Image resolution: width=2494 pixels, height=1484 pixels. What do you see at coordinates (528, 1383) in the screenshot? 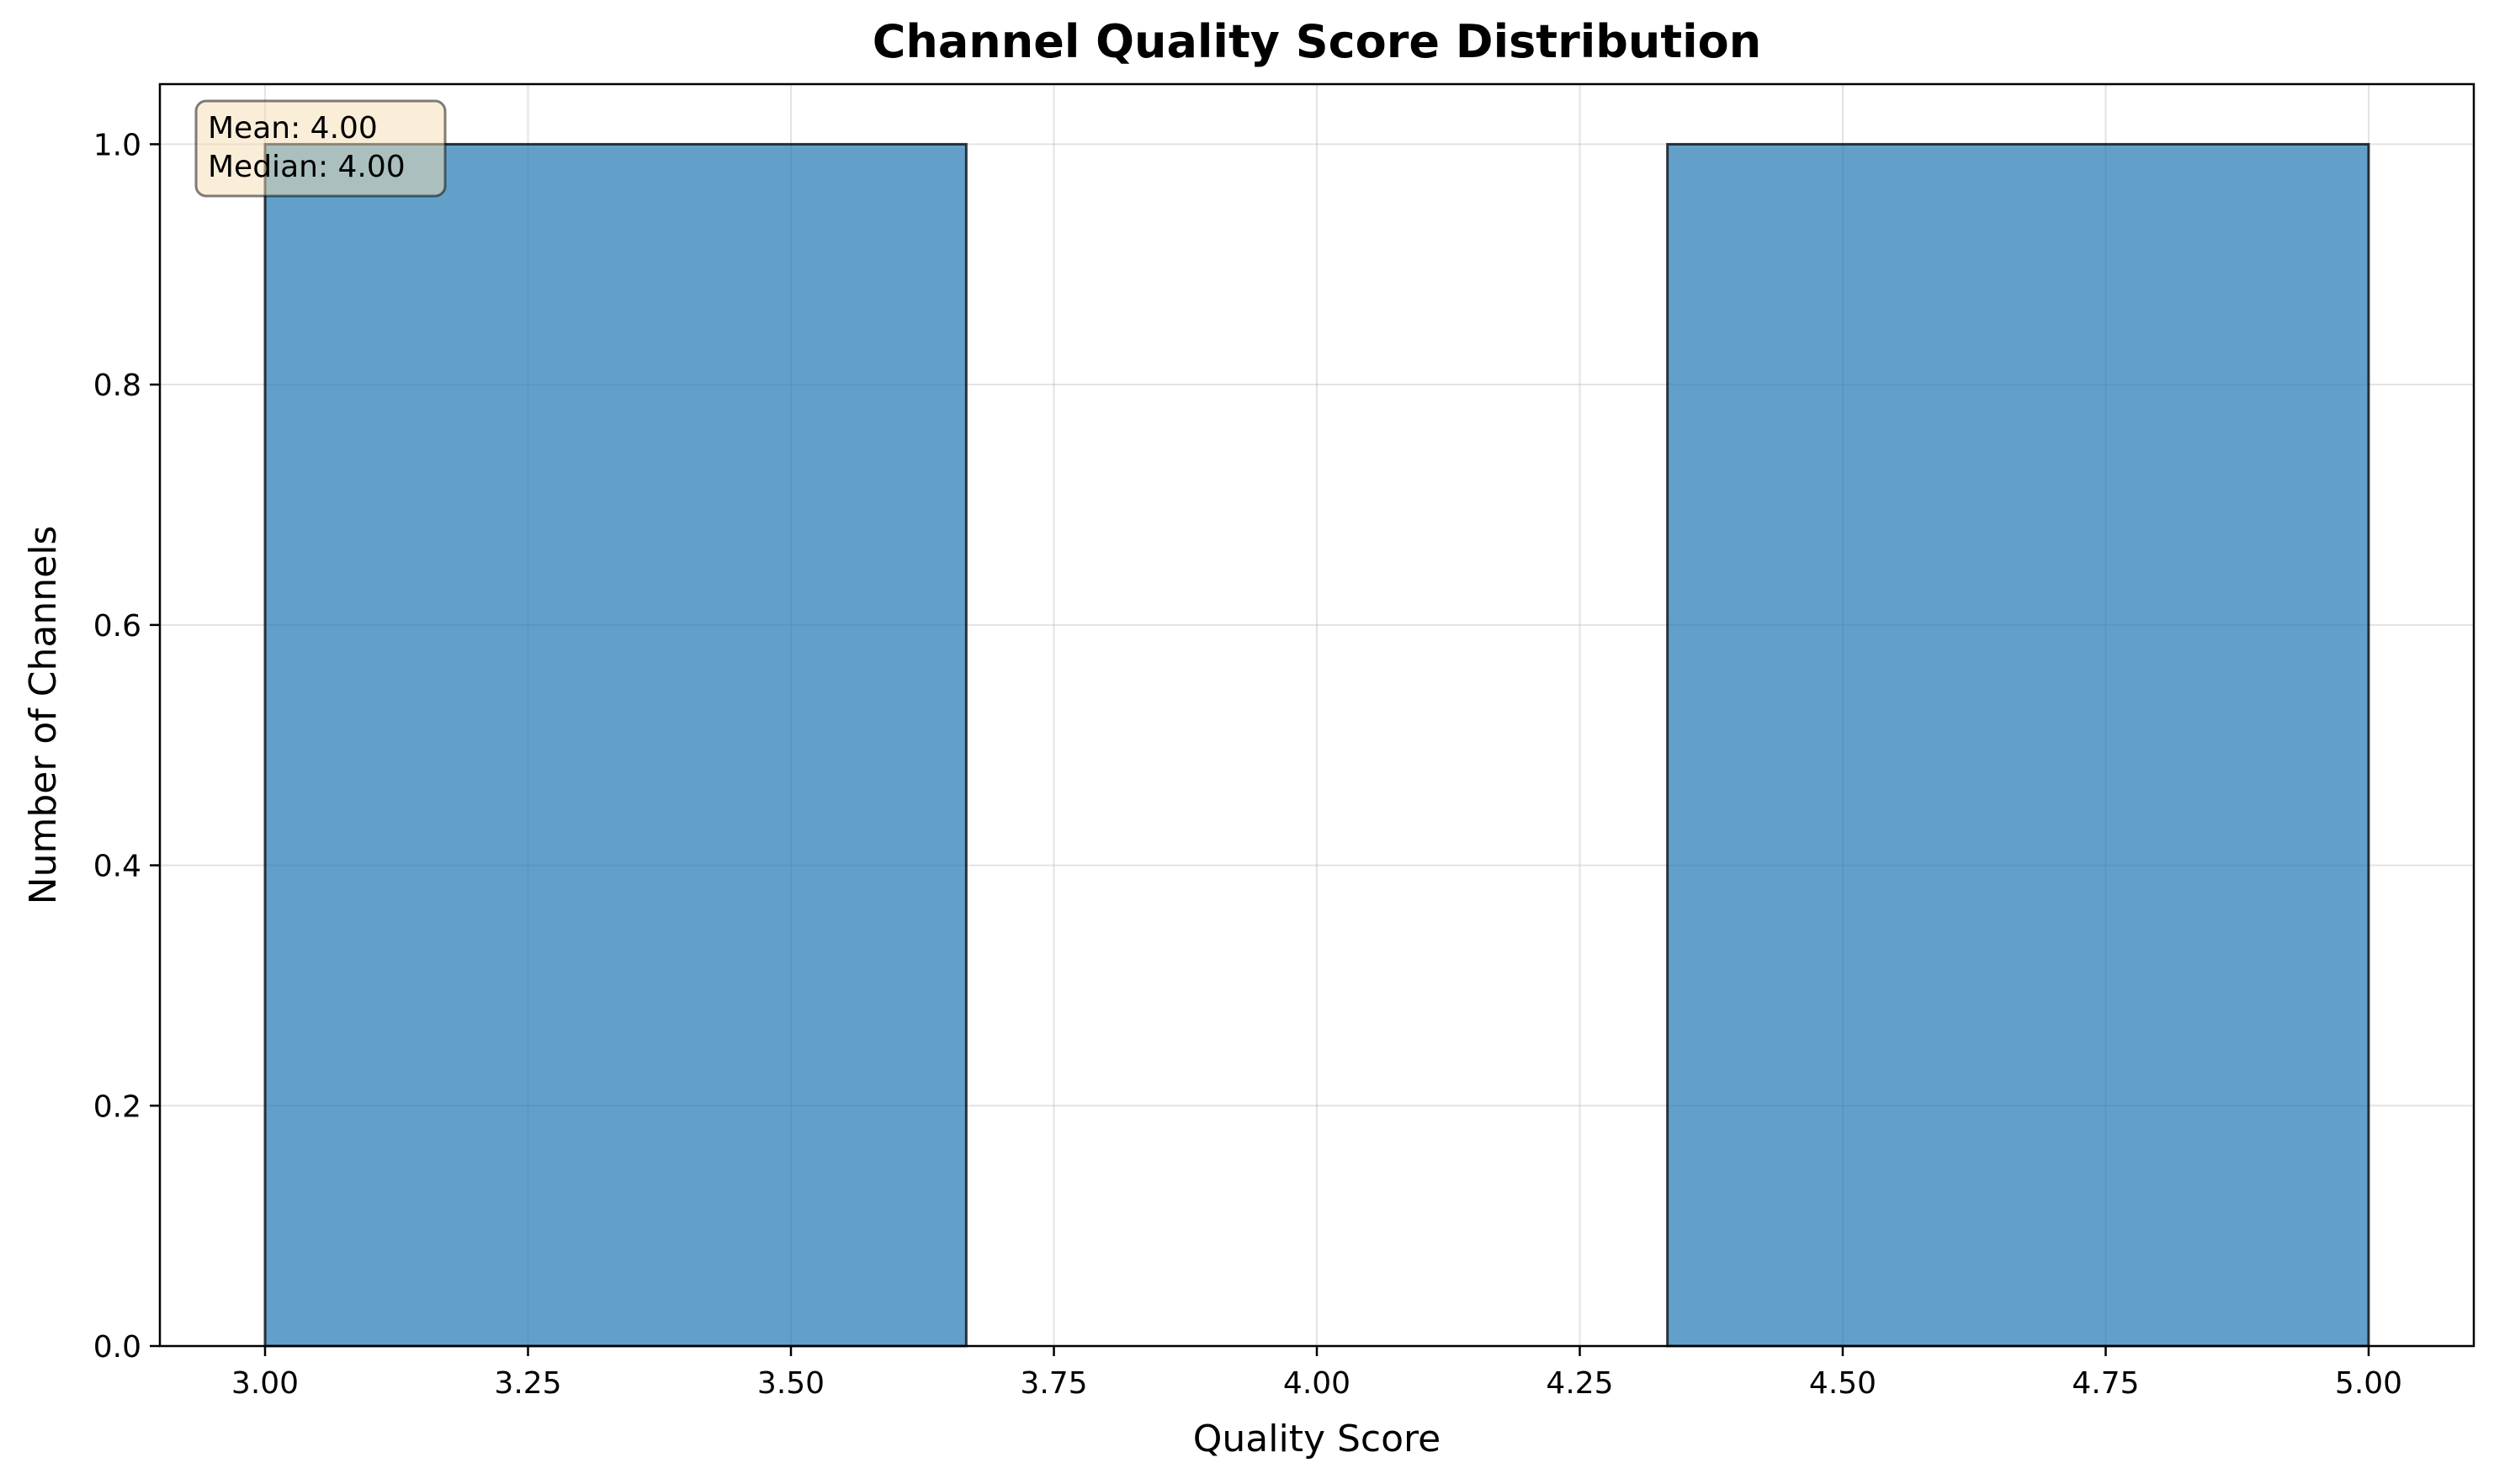
I see `x-tick-label: 3.25` at bounding box center [528, 1383].